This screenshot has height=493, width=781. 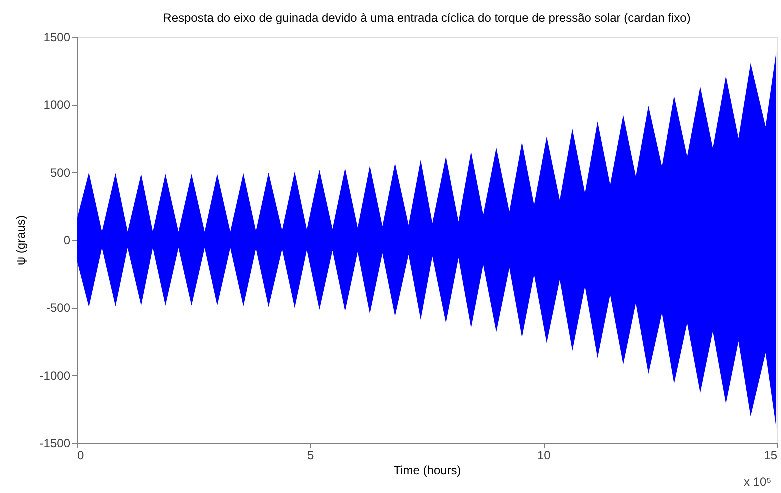 I want to click on y-tick-label: 0, so click(x=67, y=241).